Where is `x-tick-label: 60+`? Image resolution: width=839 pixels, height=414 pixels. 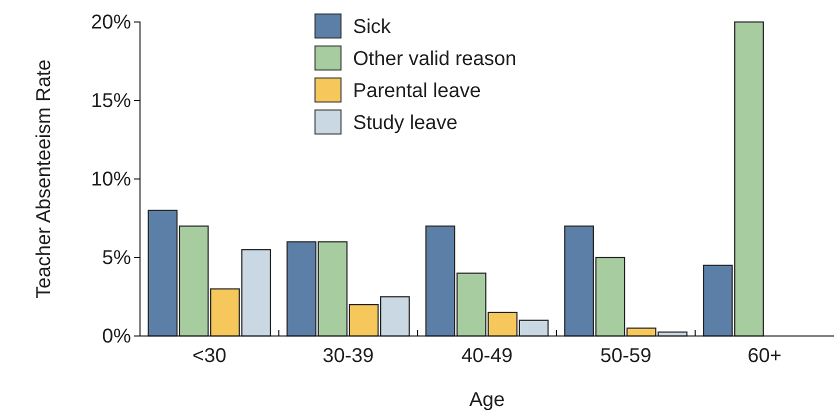
x-tick-label: 60+ is located at coordinates (765, 356).